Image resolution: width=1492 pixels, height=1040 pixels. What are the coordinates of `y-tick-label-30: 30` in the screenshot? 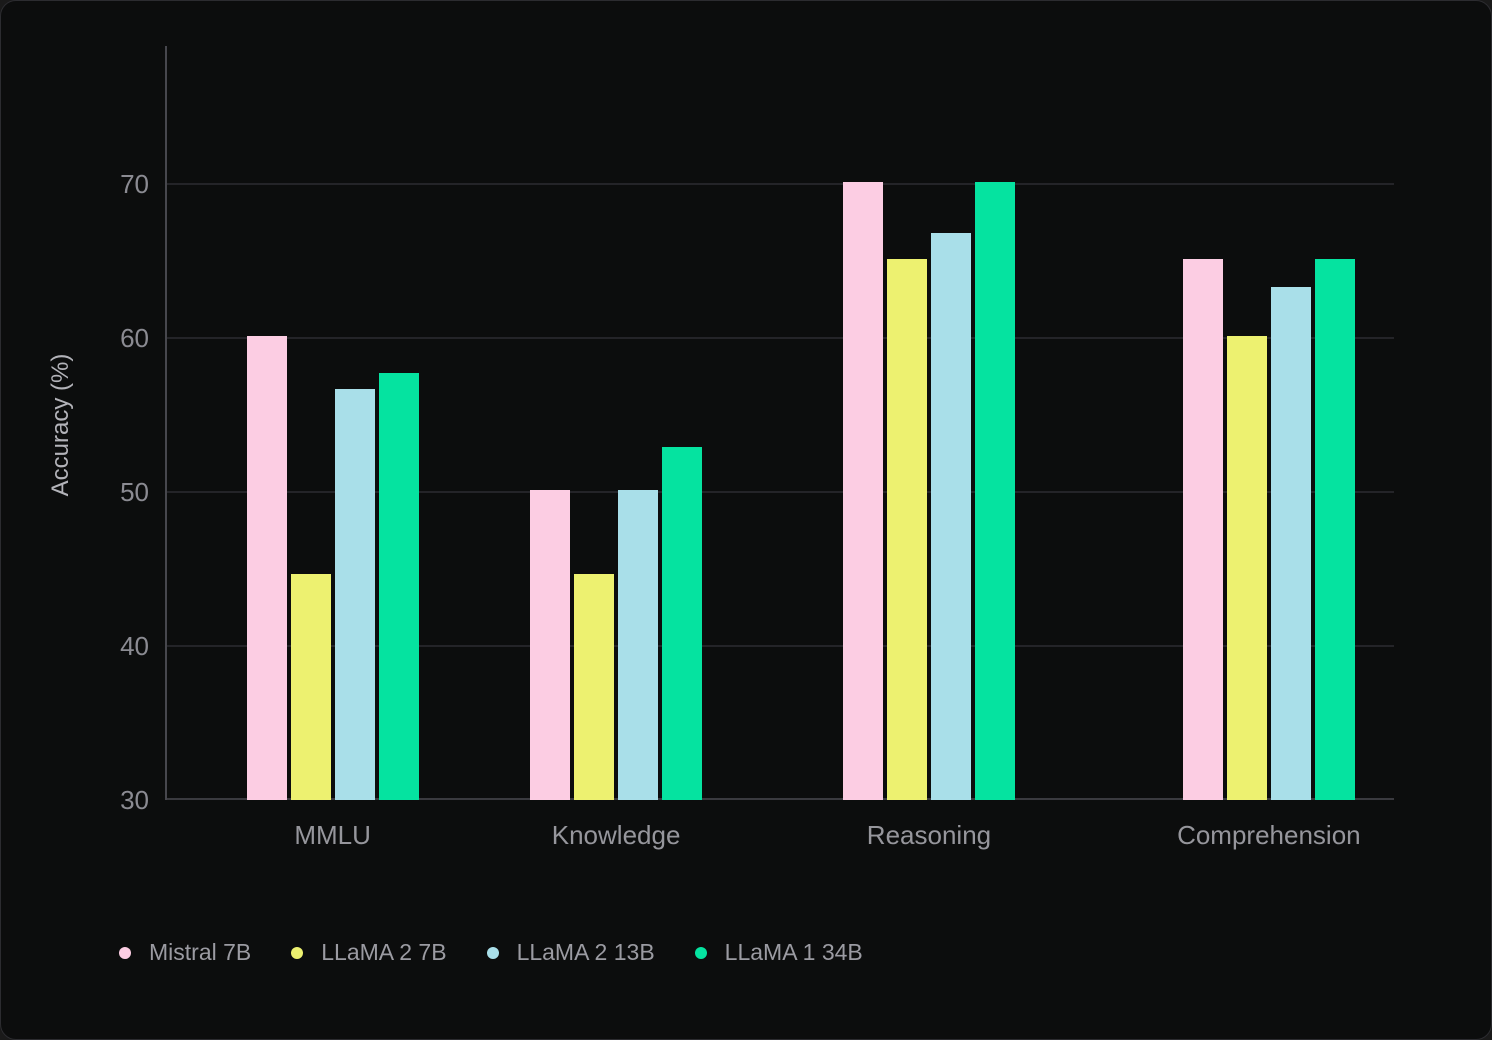 It's located at (134, 800).